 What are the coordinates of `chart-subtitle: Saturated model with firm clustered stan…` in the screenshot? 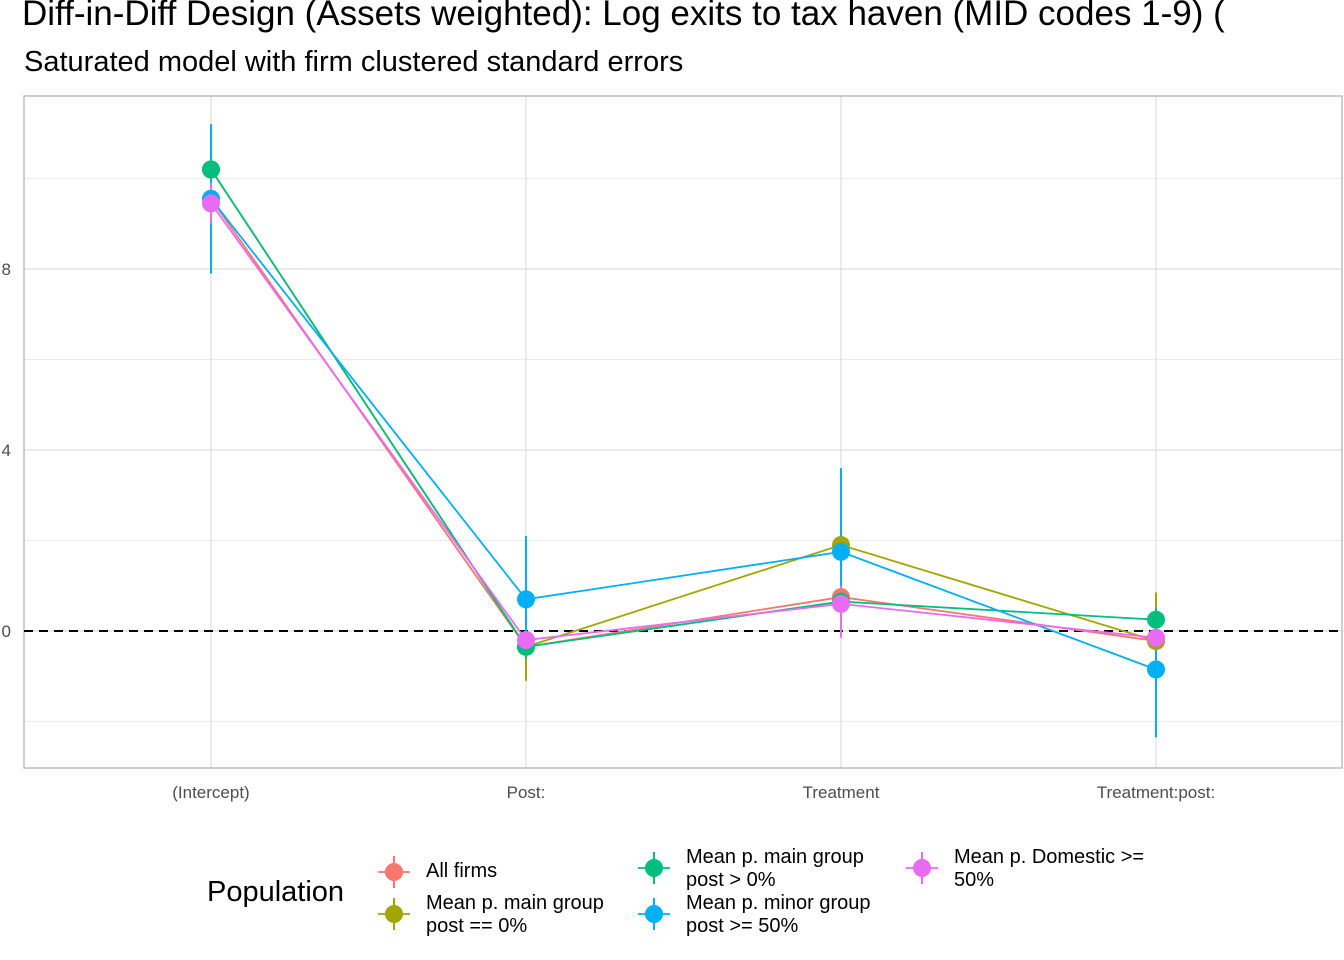 It's located at (354, 62).